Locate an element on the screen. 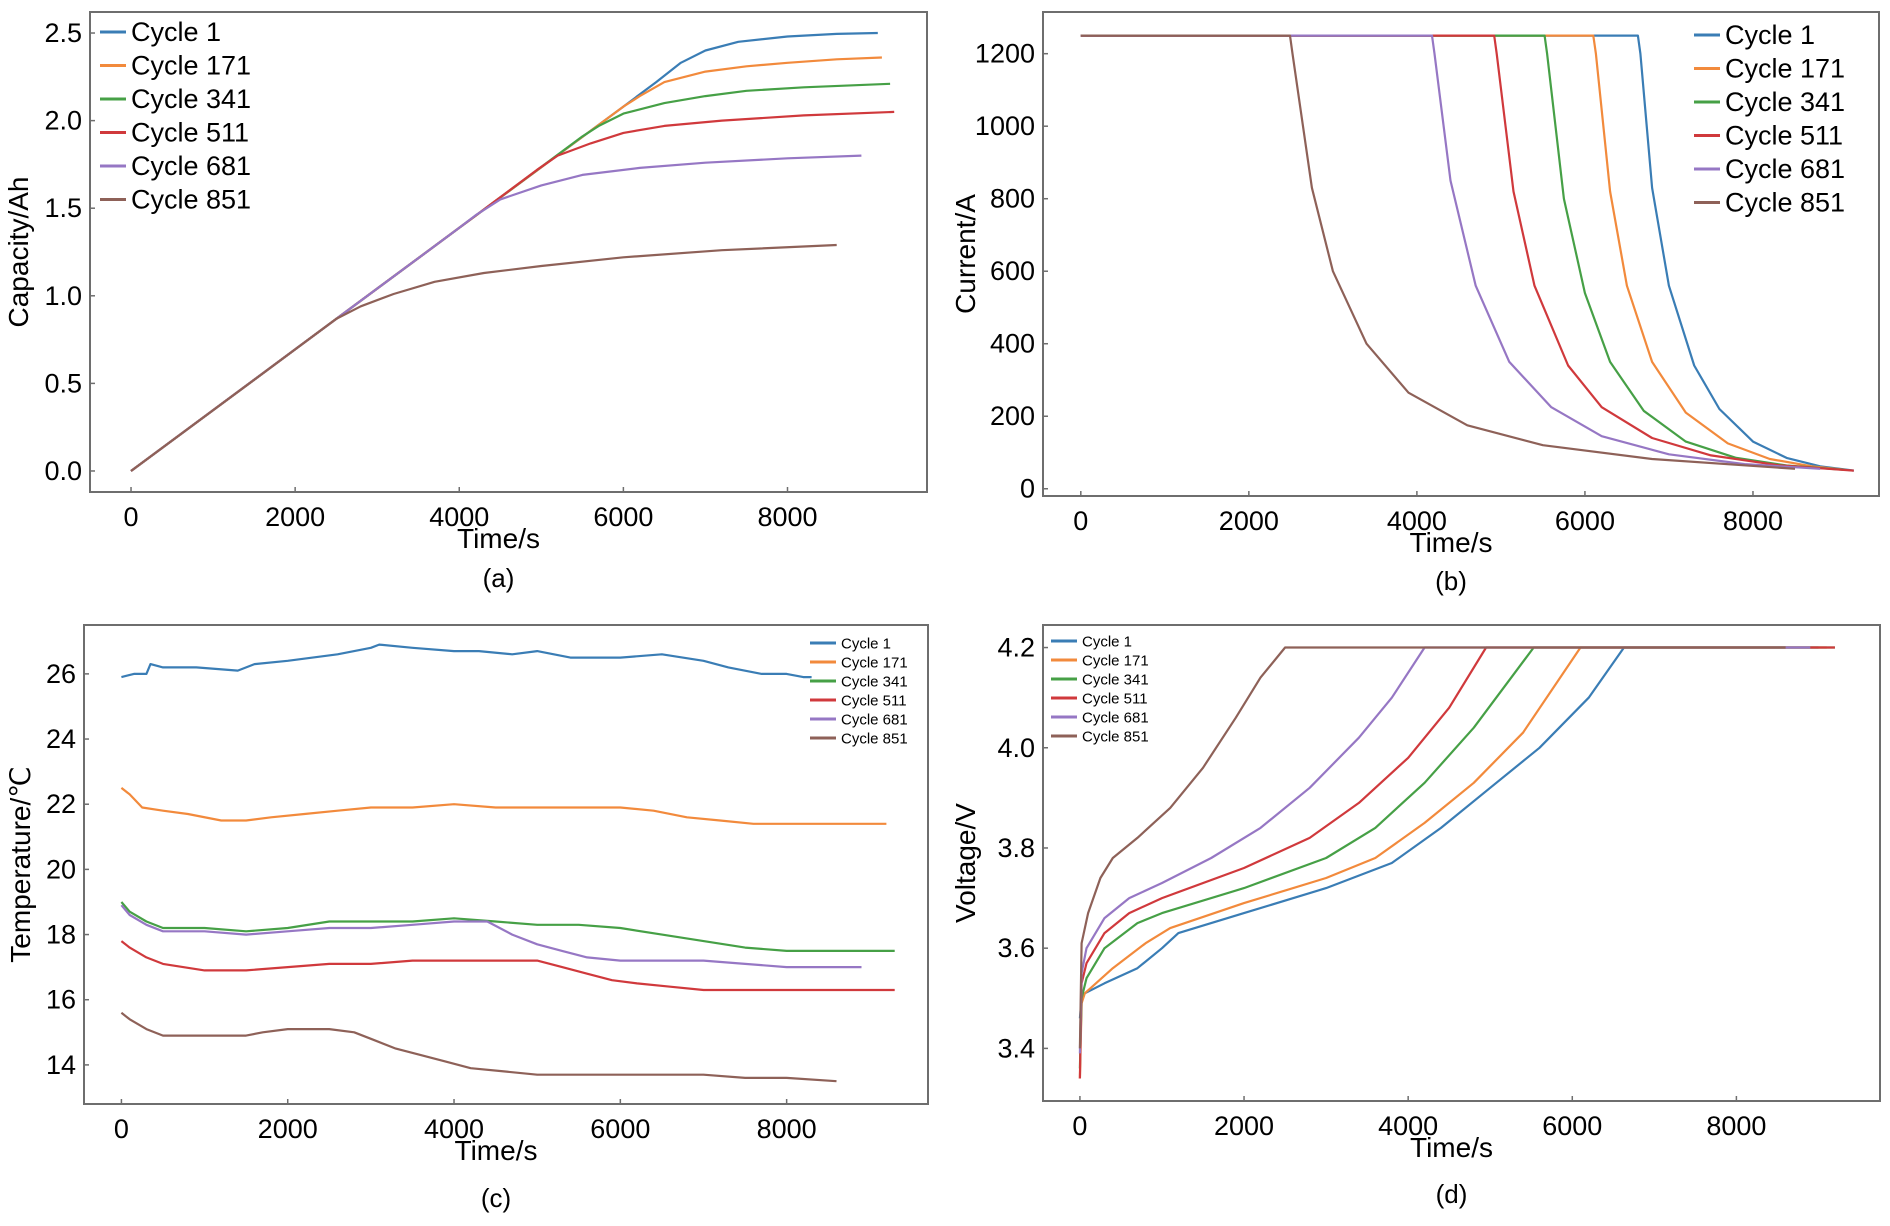  panel-caption: (d) is located at coordinates (1452, 1194).